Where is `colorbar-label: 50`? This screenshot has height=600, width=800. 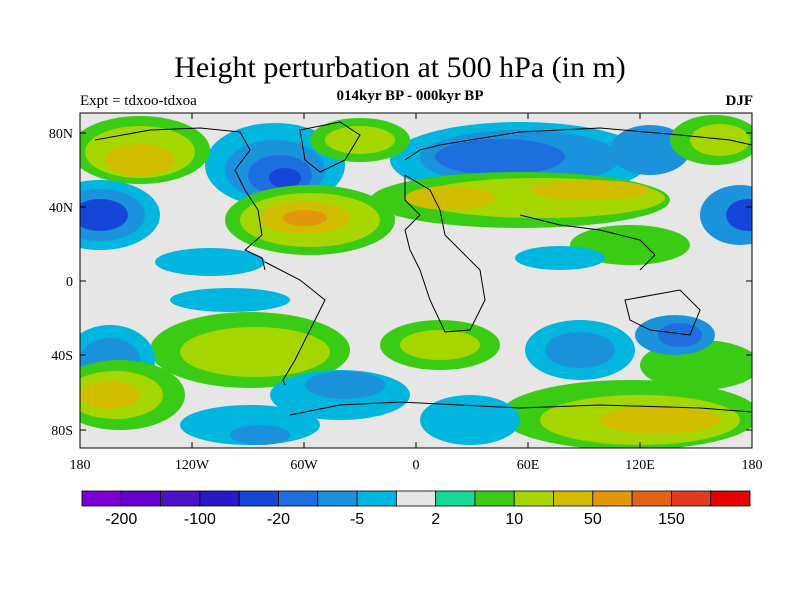
colorbar-label: 50 is located at coordinates (593, 519).